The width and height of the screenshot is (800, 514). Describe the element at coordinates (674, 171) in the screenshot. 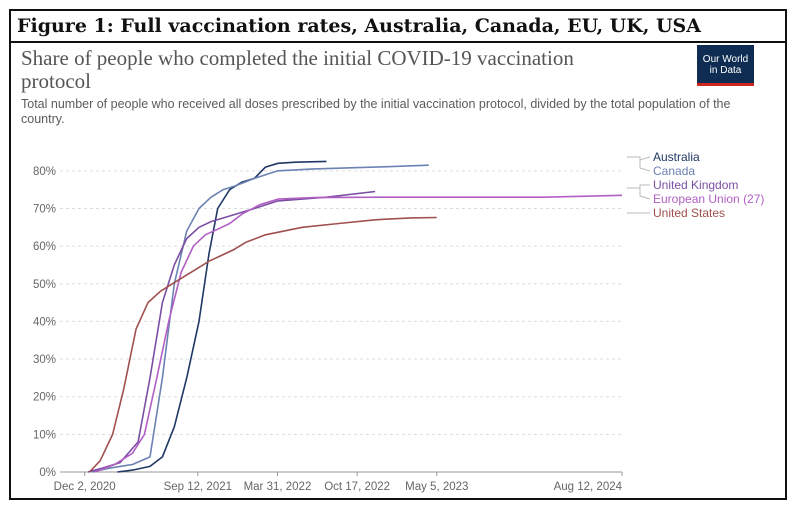

I see `legend-label: Canada` at that location.